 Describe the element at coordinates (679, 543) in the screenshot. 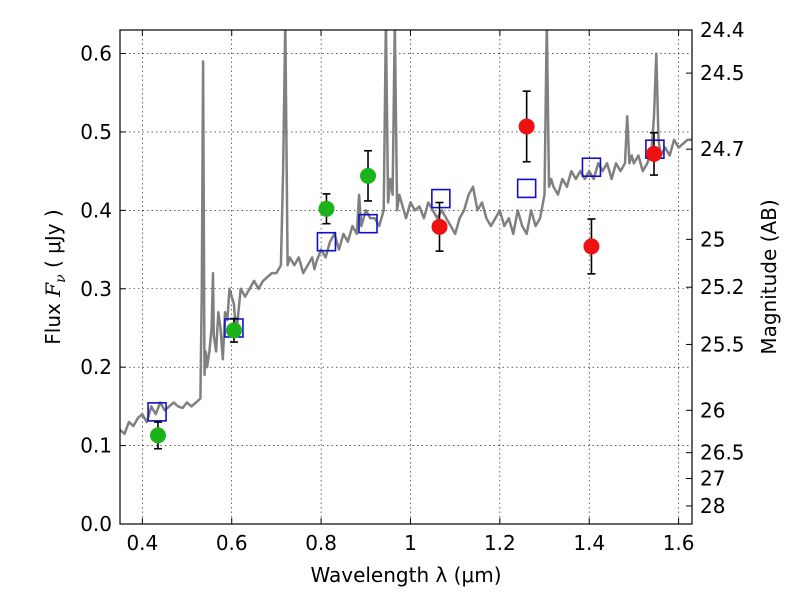

I see `x-tick-label: 1.6` at that location.